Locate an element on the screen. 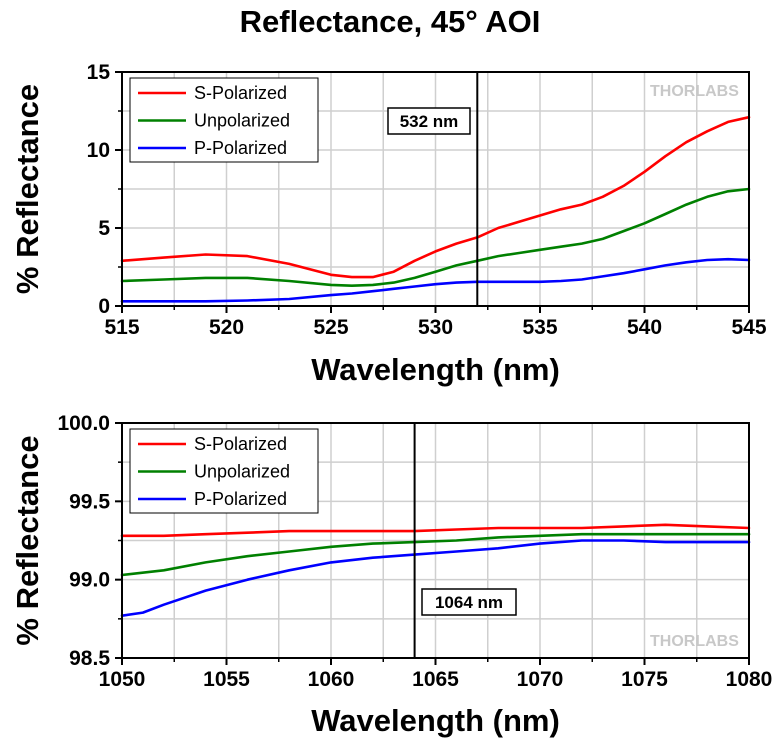  x-tick-label: 520 is located at coordinates (226, 327).